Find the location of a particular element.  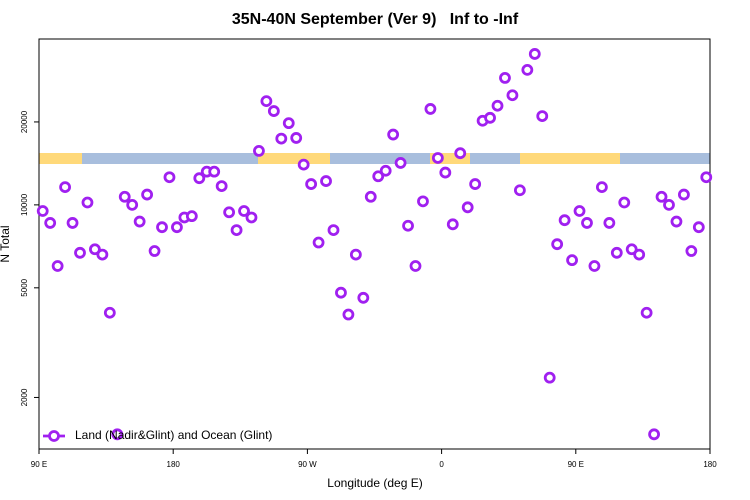

legend-marker is located at coordinates (54, 436).